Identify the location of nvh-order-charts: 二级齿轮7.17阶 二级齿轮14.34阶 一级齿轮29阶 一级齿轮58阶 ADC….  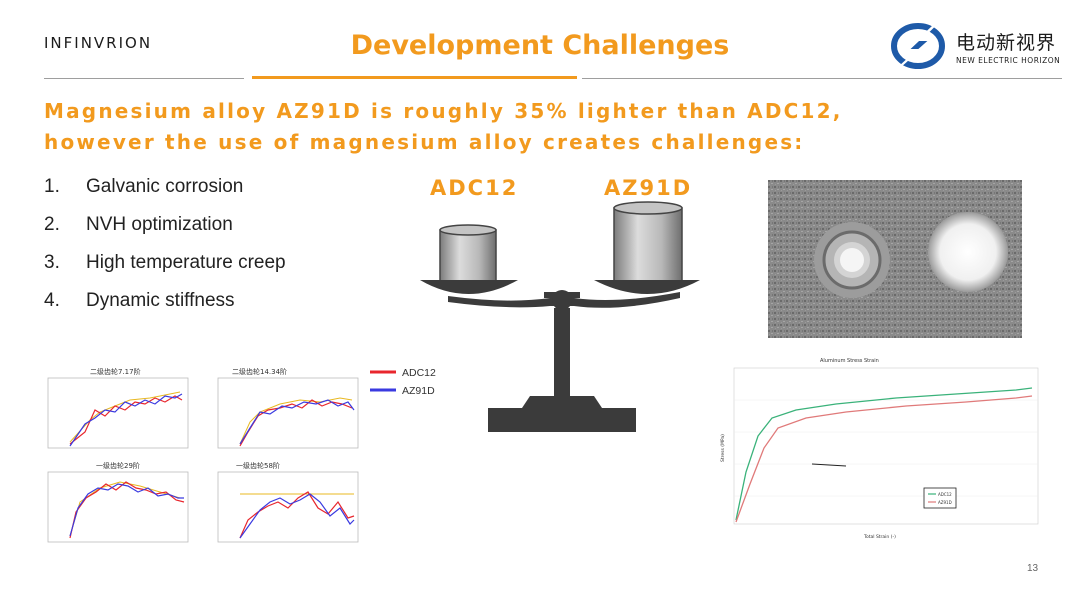
(245, 454).